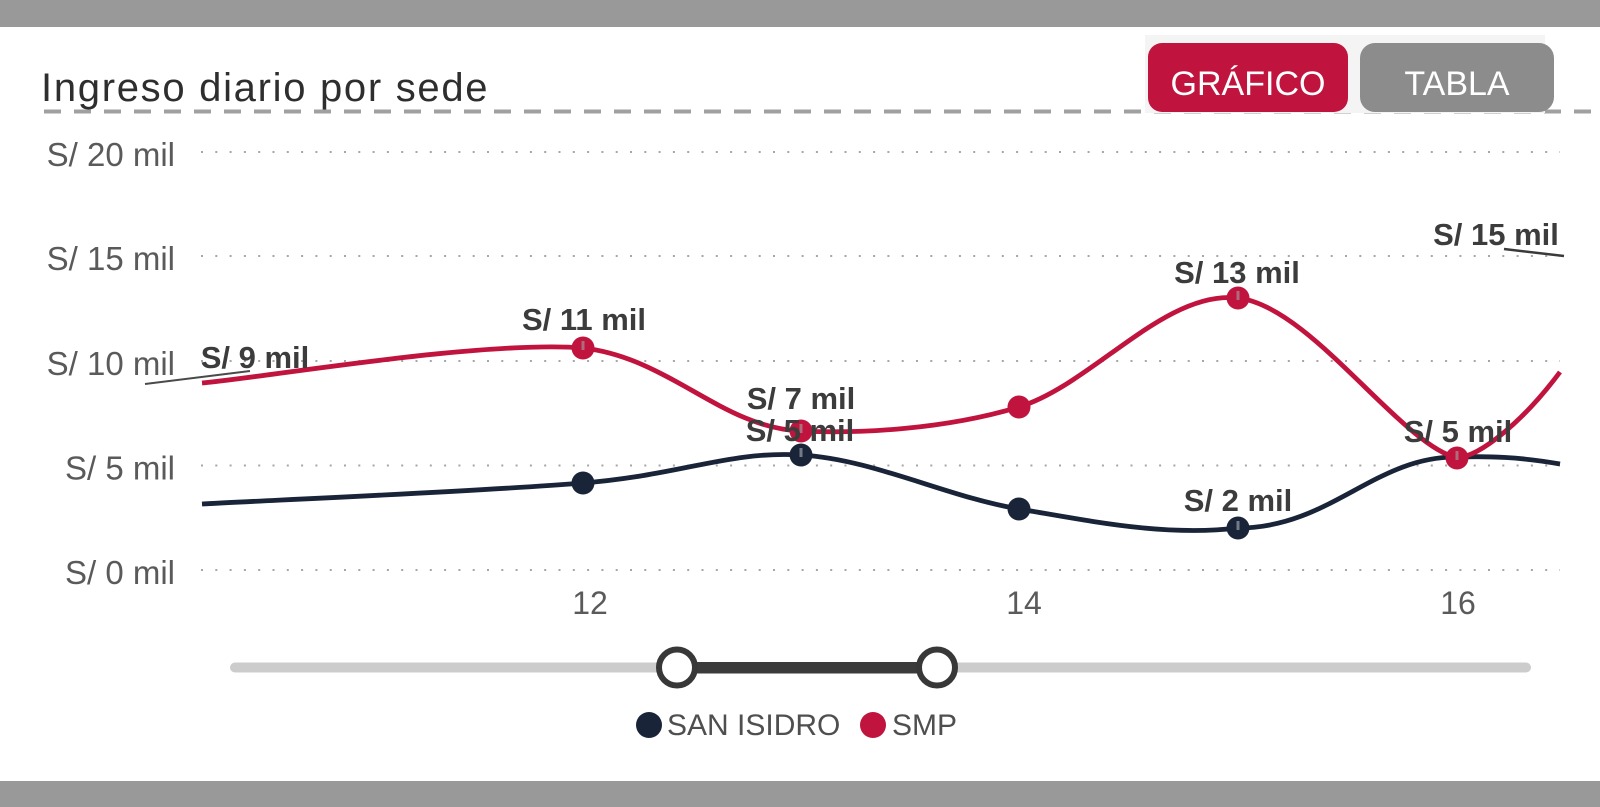  I want to click on svg-text: 12, so click(590, 603).